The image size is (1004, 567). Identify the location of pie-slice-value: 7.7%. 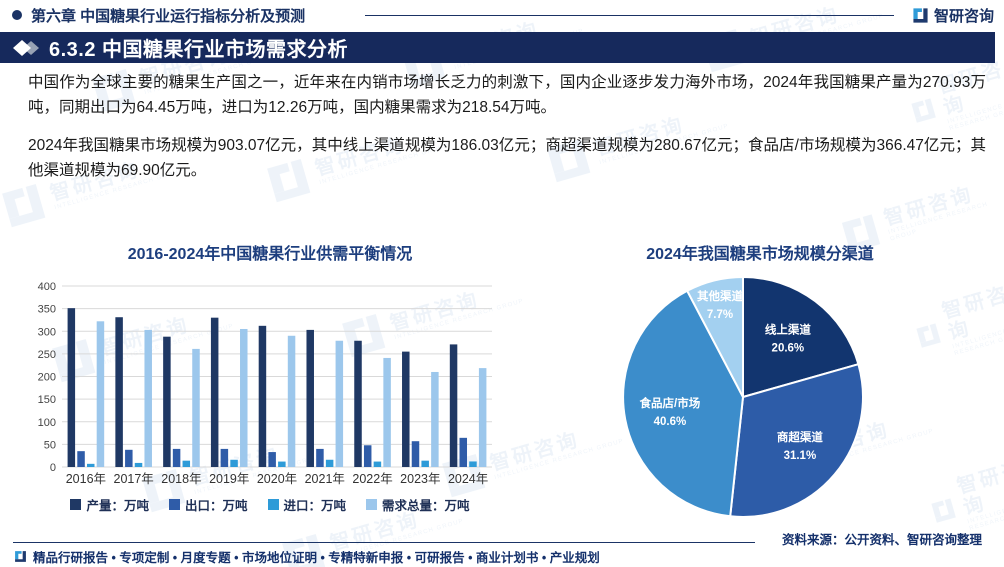
(720, 315).